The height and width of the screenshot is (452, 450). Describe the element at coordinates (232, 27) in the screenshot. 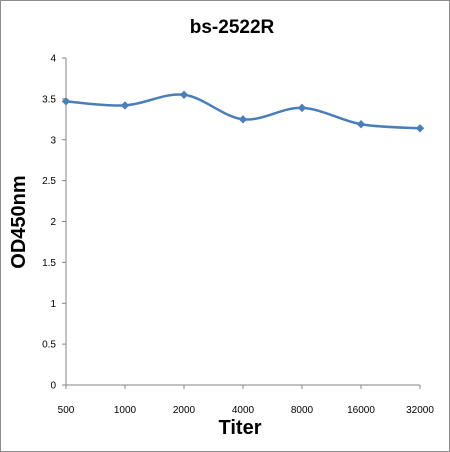

I see `chart-title: bs-2522R` at that location.